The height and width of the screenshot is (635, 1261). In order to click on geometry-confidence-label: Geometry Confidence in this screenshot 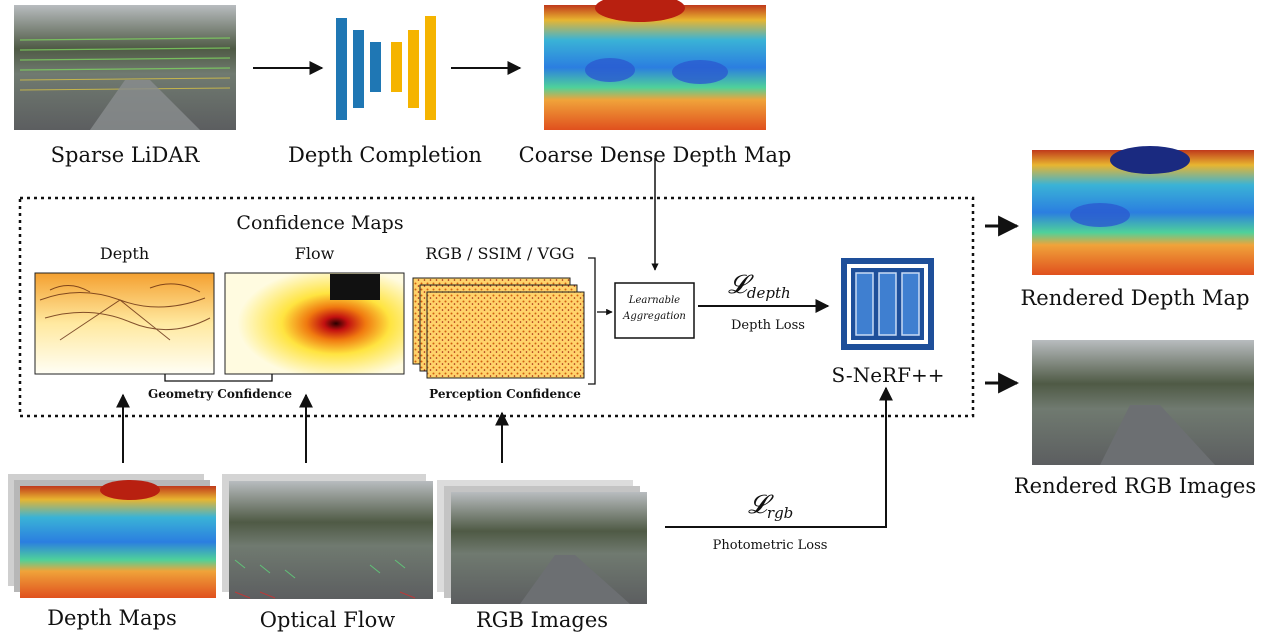, I will do `click(220, 394)`.